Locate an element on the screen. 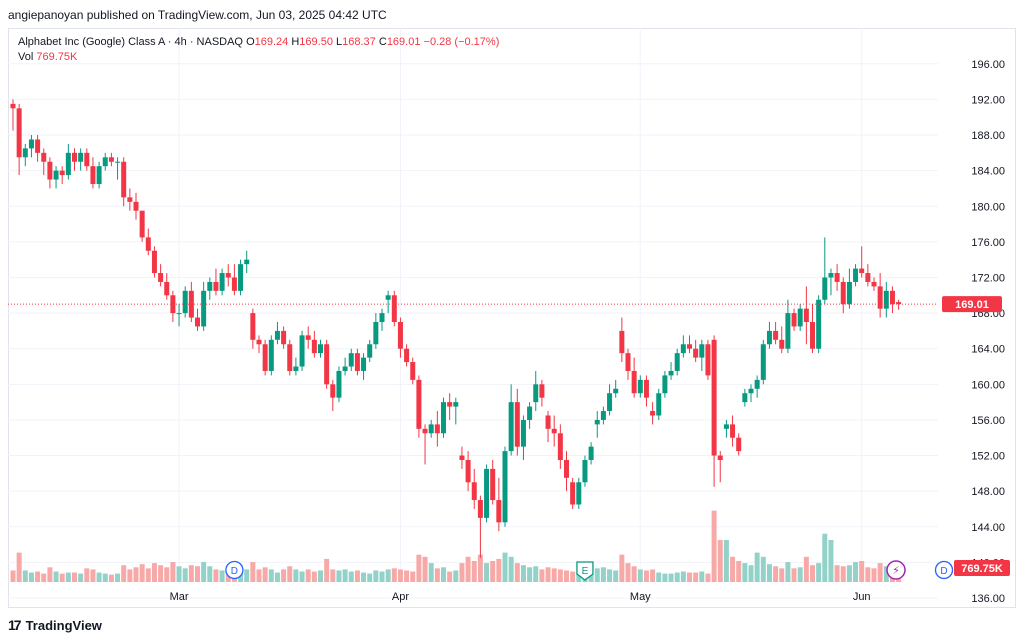  event-label: E is located at coordinates (585, 571).